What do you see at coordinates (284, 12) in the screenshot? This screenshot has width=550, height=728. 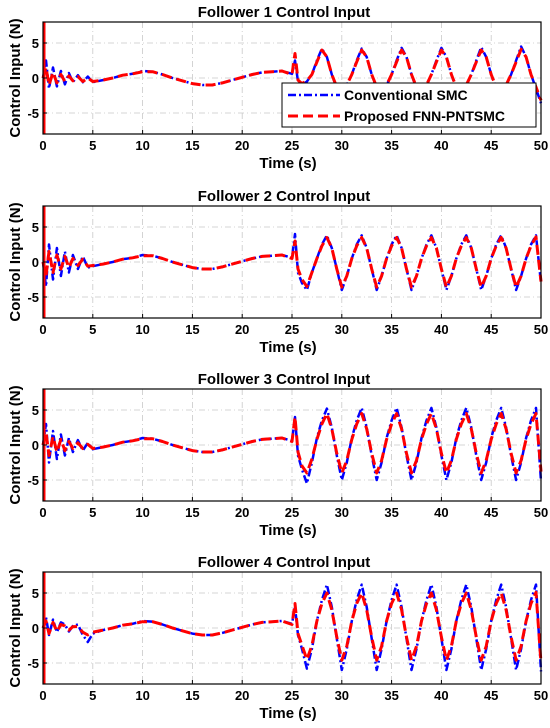 I see `chart-title: Follower 1 Control Input` at bounding box center [284, 12].